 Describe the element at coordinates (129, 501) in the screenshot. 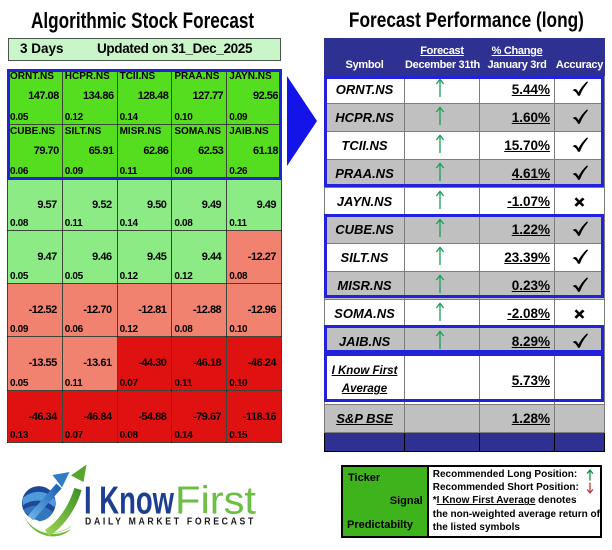

I see `svg-text: I Know` at that location.